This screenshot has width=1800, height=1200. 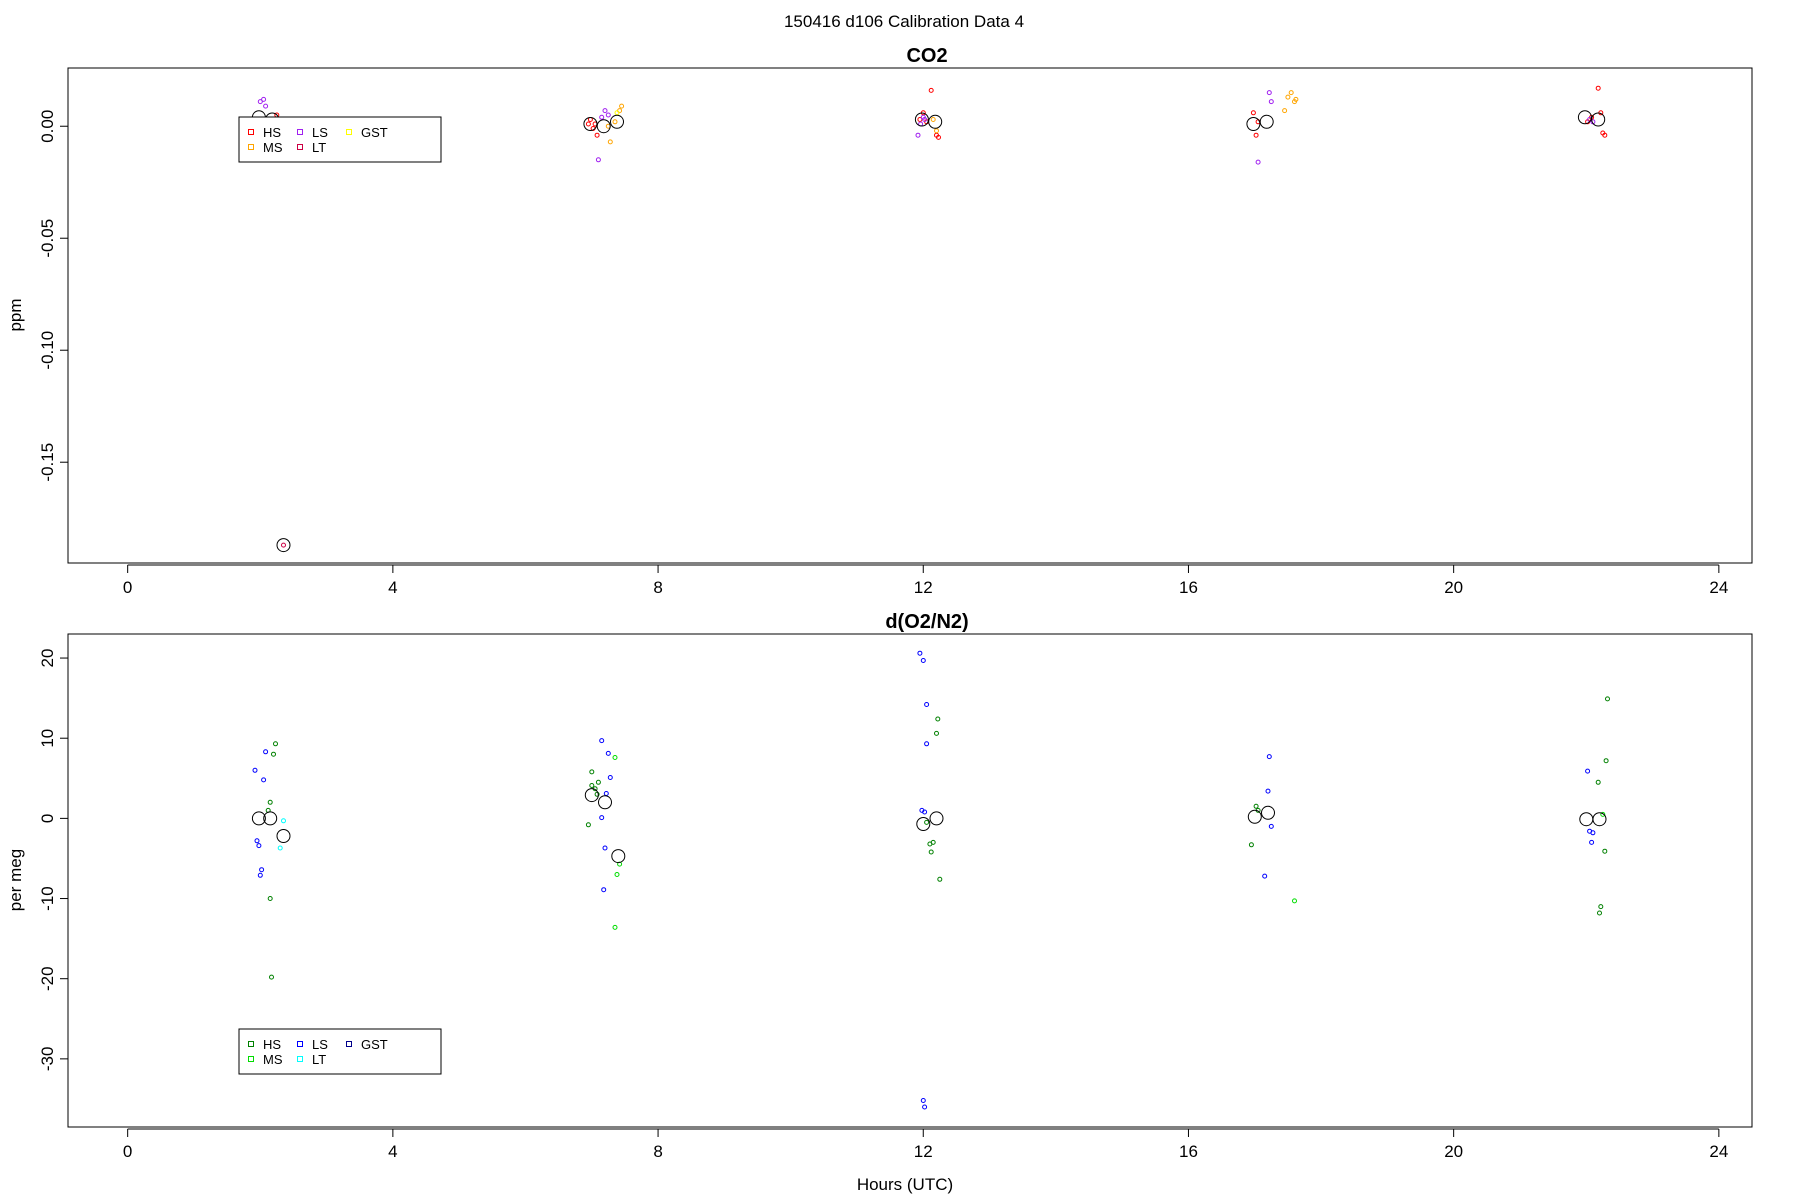 What do you see at coordinates (47, 898) in the screenshot?
I see `o2n2-y-tick-label: -10` at bounding box center [47, 898].